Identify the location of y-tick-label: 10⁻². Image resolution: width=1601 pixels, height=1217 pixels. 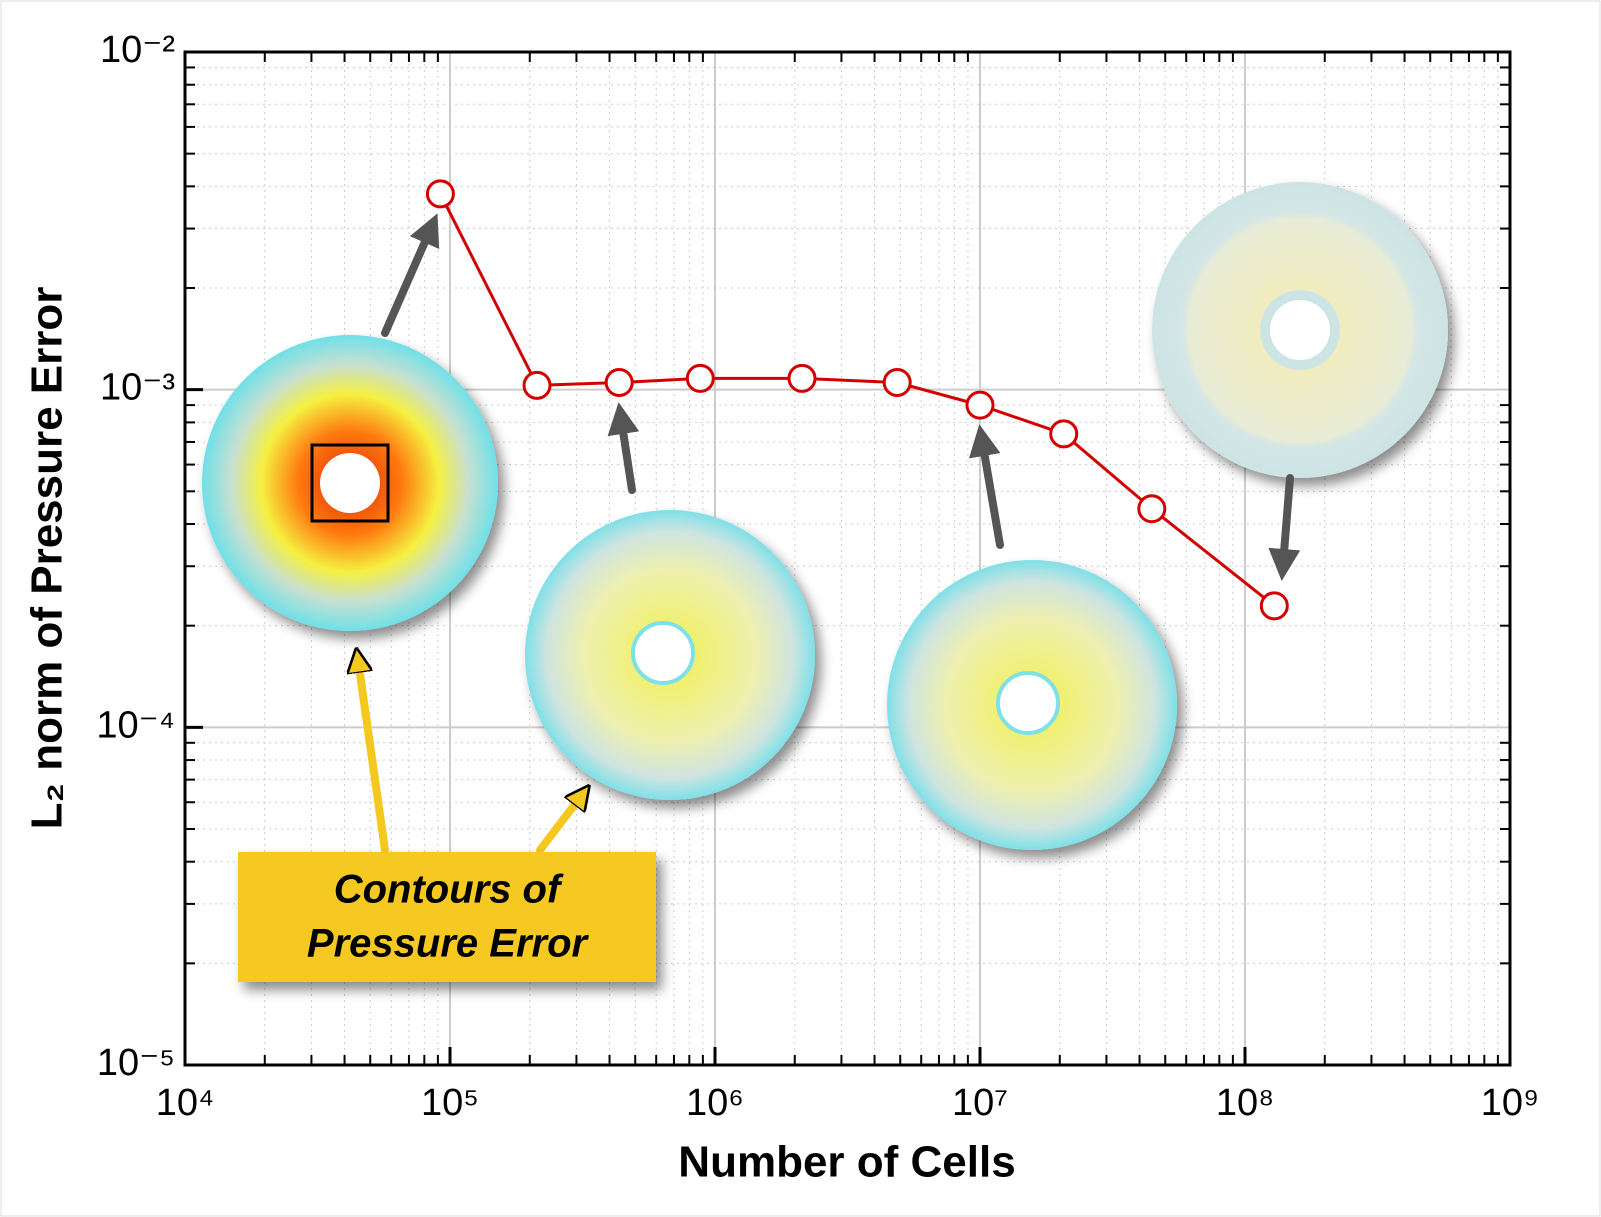
(137, 50).